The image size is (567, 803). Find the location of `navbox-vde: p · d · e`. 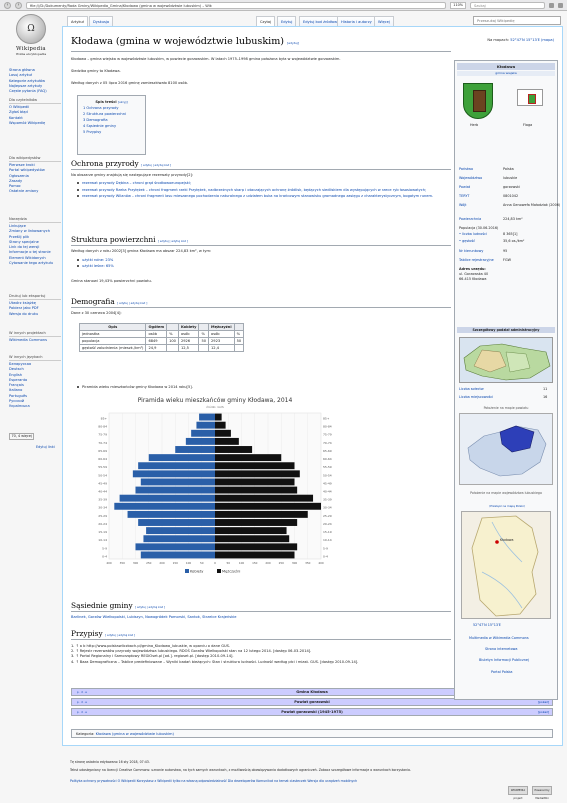

navbox-vde: p · d · e is located at coordinates (82, 702).